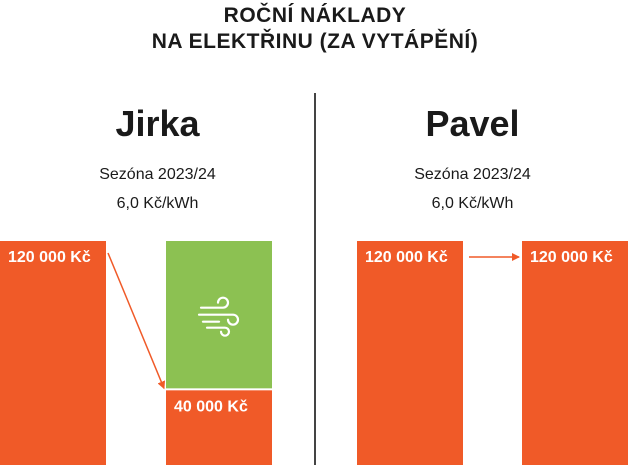 The image size is (630, 465). Describe the element at coordinates (157, 203) in the screenshot. I see `panel-price-jirka: 6,0 Kč/kWh` at that location.